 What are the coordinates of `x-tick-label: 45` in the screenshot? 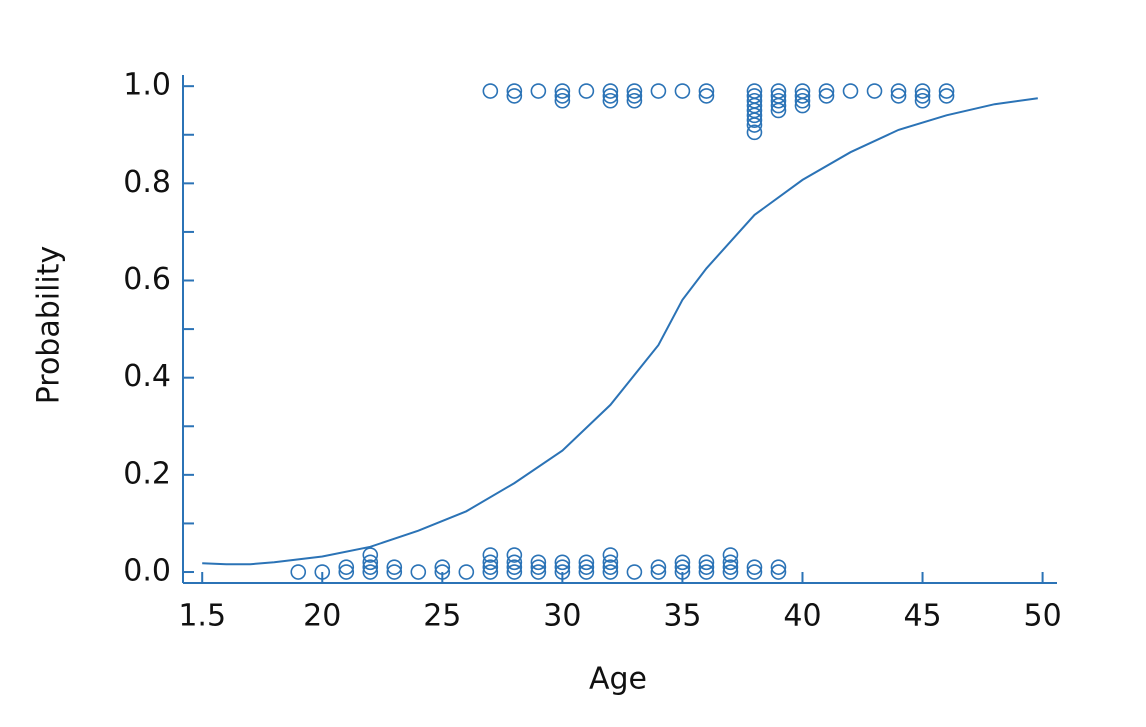 It's located at (922, 616).